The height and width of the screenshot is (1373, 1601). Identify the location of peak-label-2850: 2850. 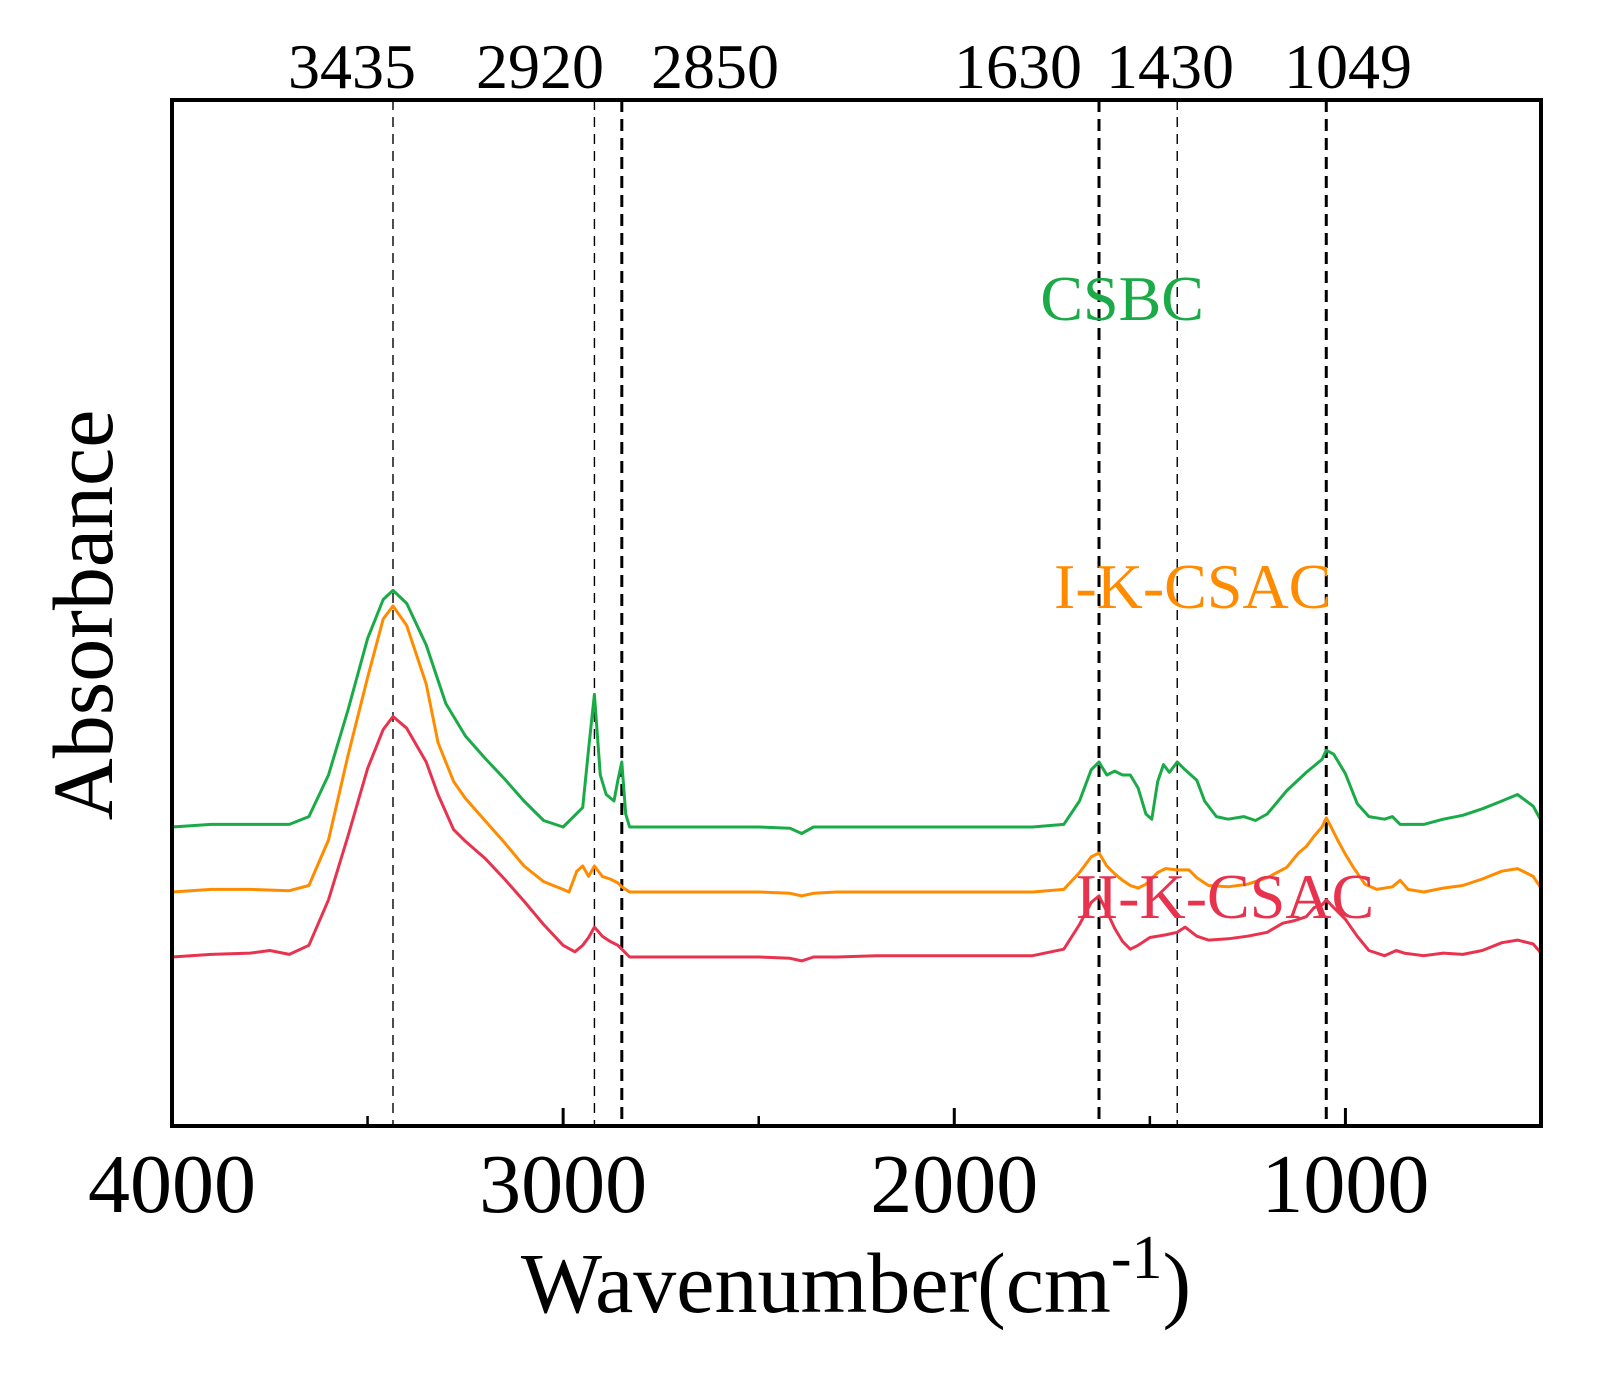
(715, 66).